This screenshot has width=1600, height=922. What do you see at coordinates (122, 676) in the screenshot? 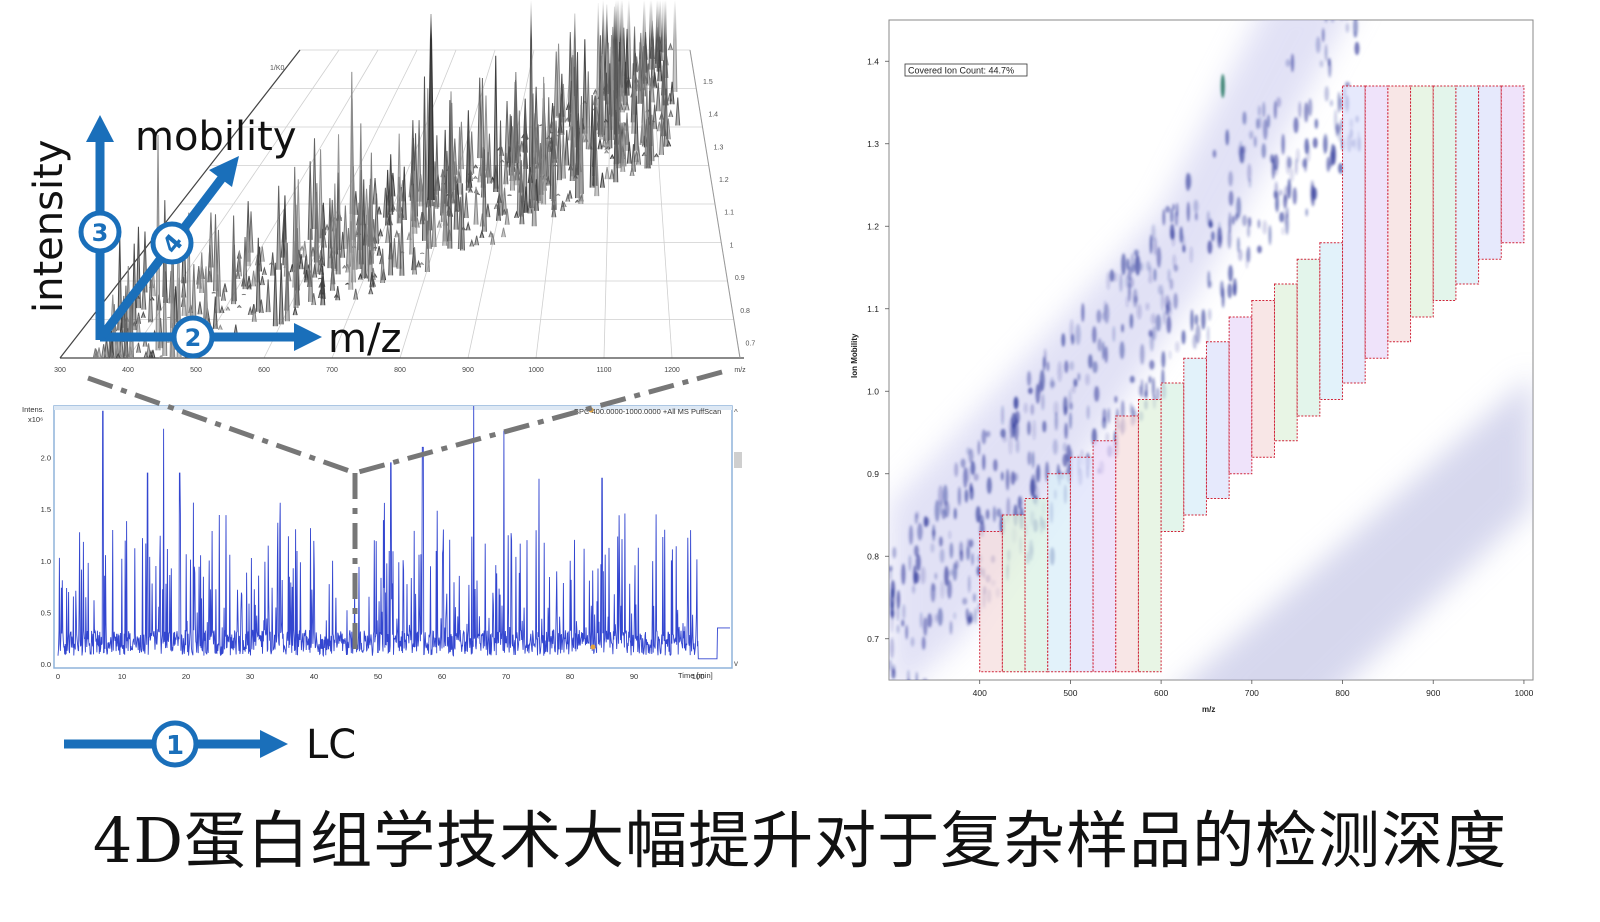
I see `chrom-x-tick: 10` at bounding box center [122, 676].